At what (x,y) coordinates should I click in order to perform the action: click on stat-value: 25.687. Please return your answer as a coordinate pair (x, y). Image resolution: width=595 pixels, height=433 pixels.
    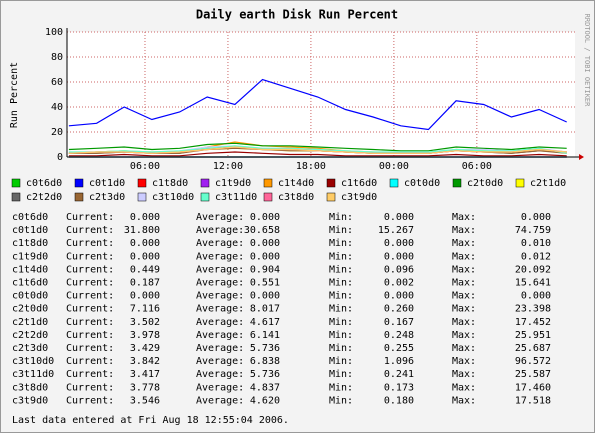
    Looking at the image, I should click on (533, 348).